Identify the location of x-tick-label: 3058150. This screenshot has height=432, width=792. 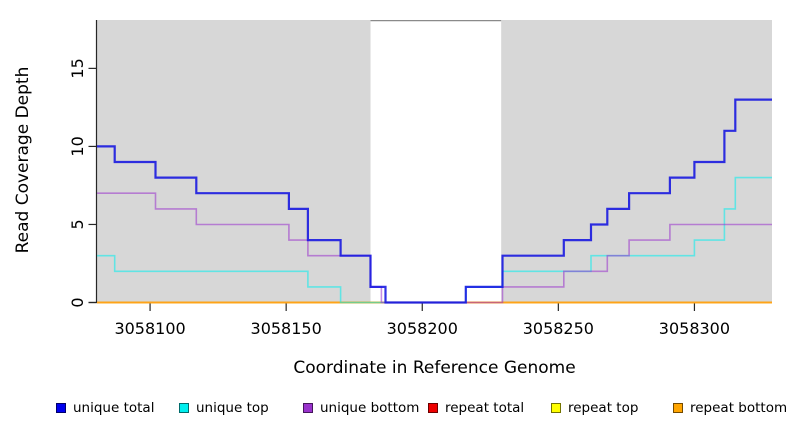
(286, 328).